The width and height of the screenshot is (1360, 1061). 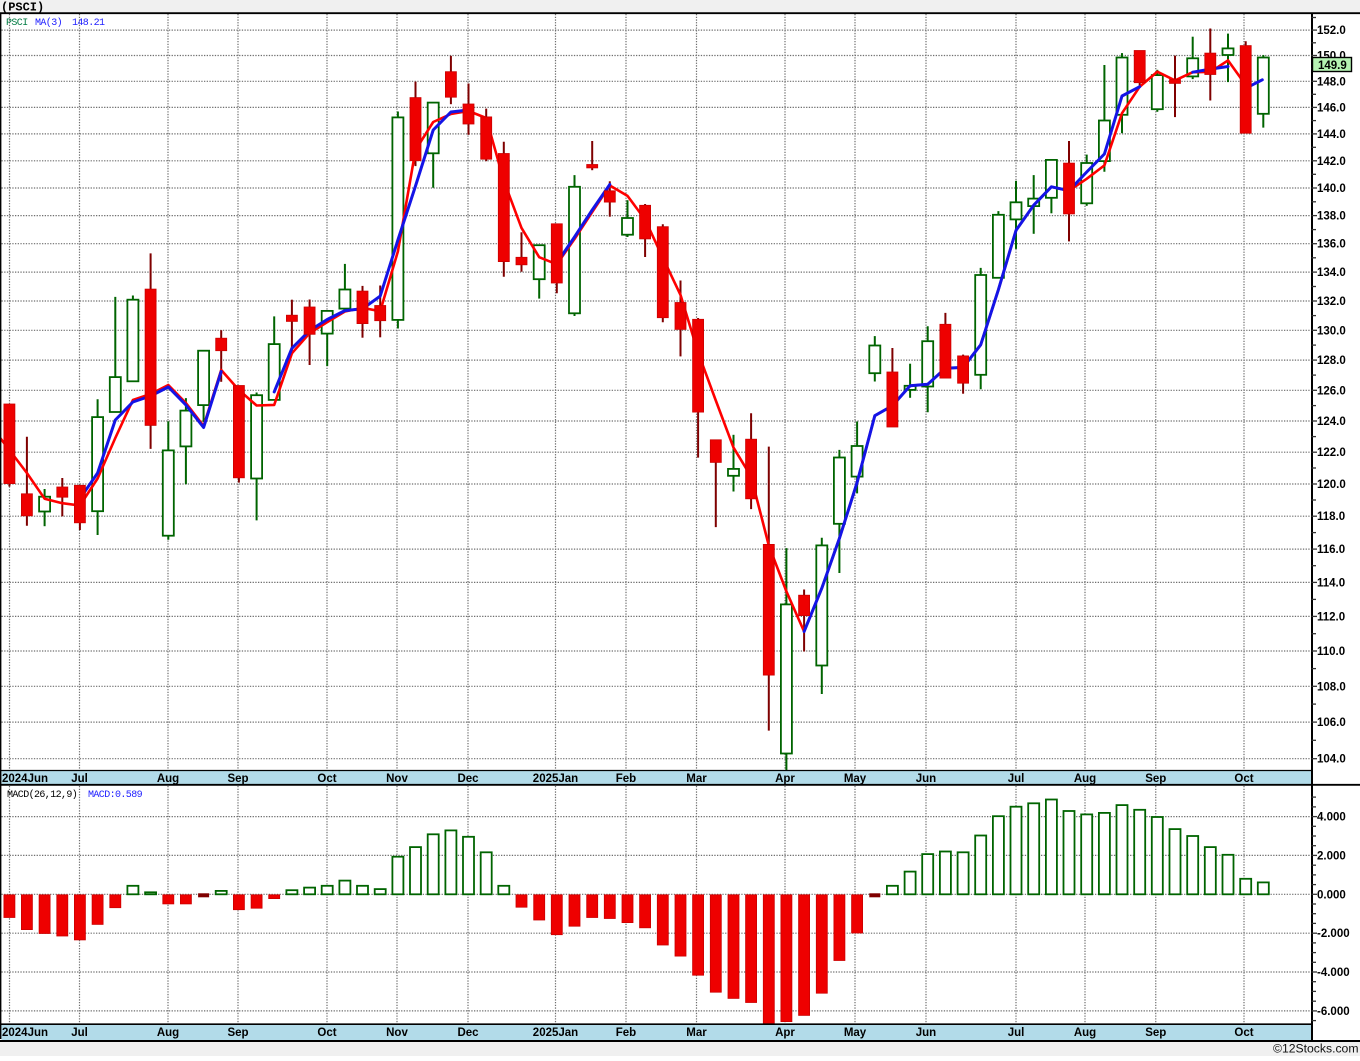 I want to click on svg-text: -4.000, so click(x=1333, y=973).